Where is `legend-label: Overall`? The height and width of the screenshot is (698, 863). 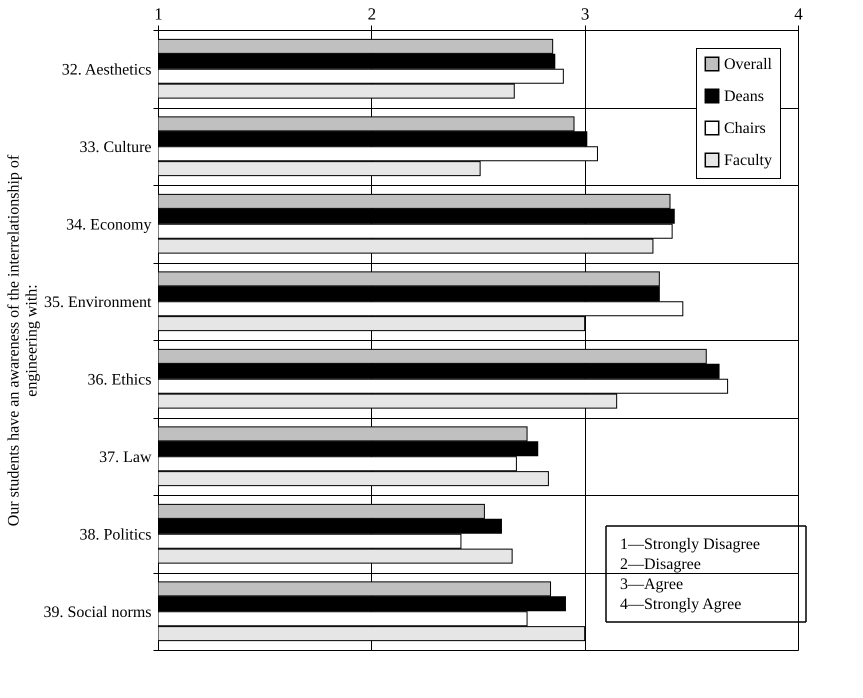 legend-label: Overall is located at coordinates (748, 64).